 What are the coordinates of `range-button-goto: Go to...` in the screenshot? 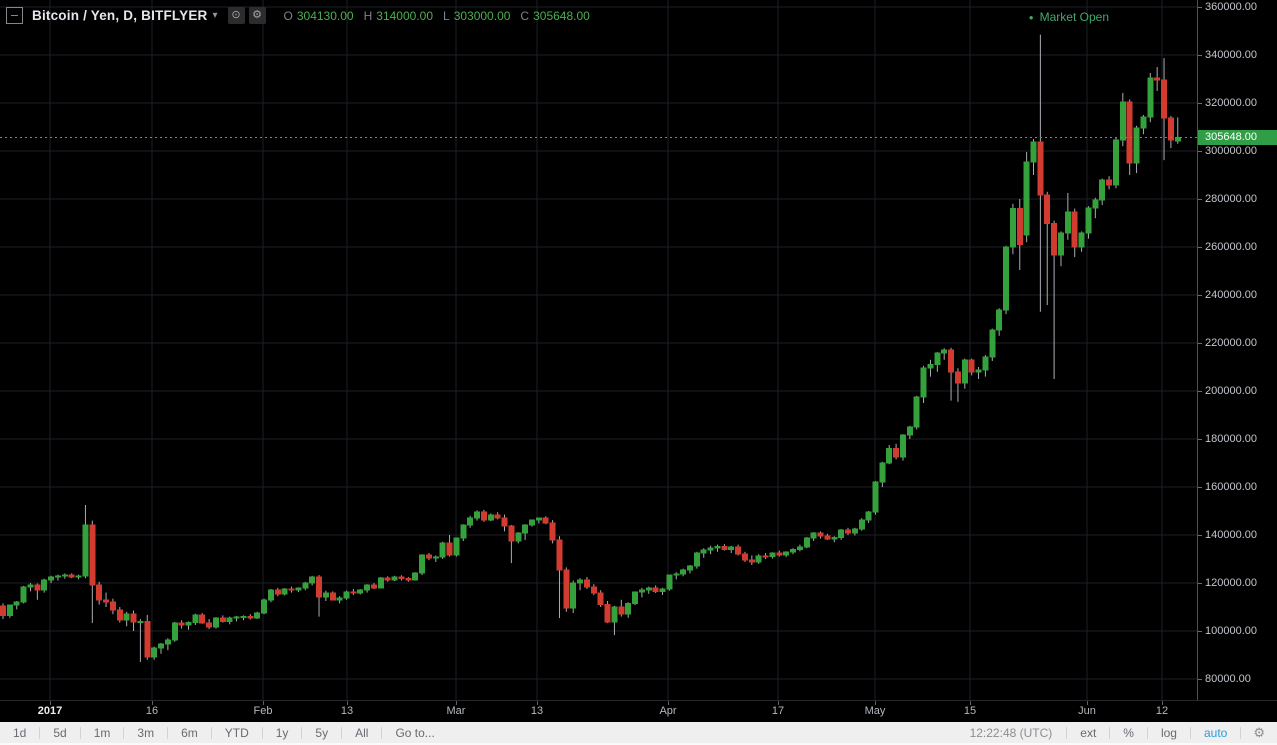 It's located at (415, 732).